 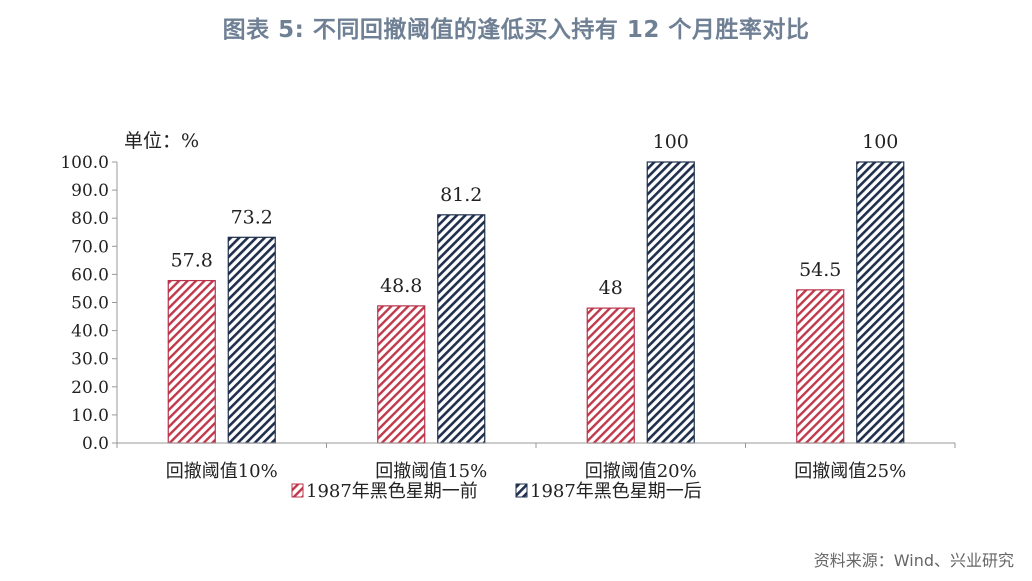 What do you see at coordinates (90, 219) in the screenshot?
I see `y-tick-label: 80.0` at bounding box center [90, 219].